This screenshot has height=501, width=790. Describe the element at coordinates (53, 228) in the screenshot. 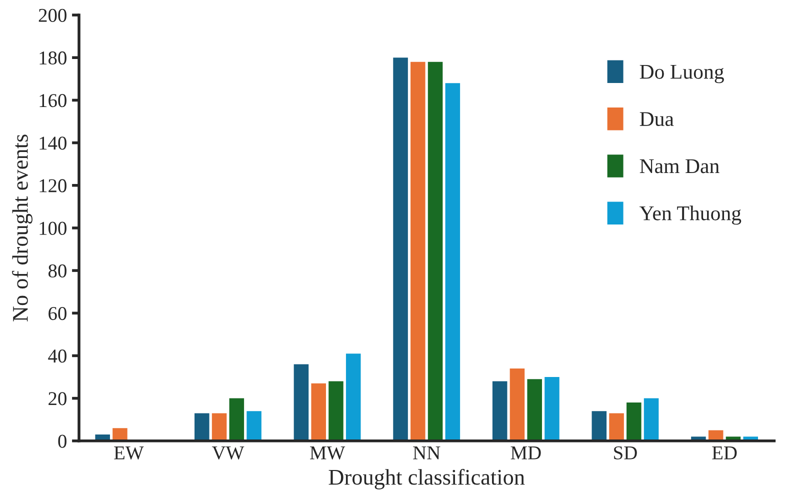

I see `y-tick-label: 100` at that location.